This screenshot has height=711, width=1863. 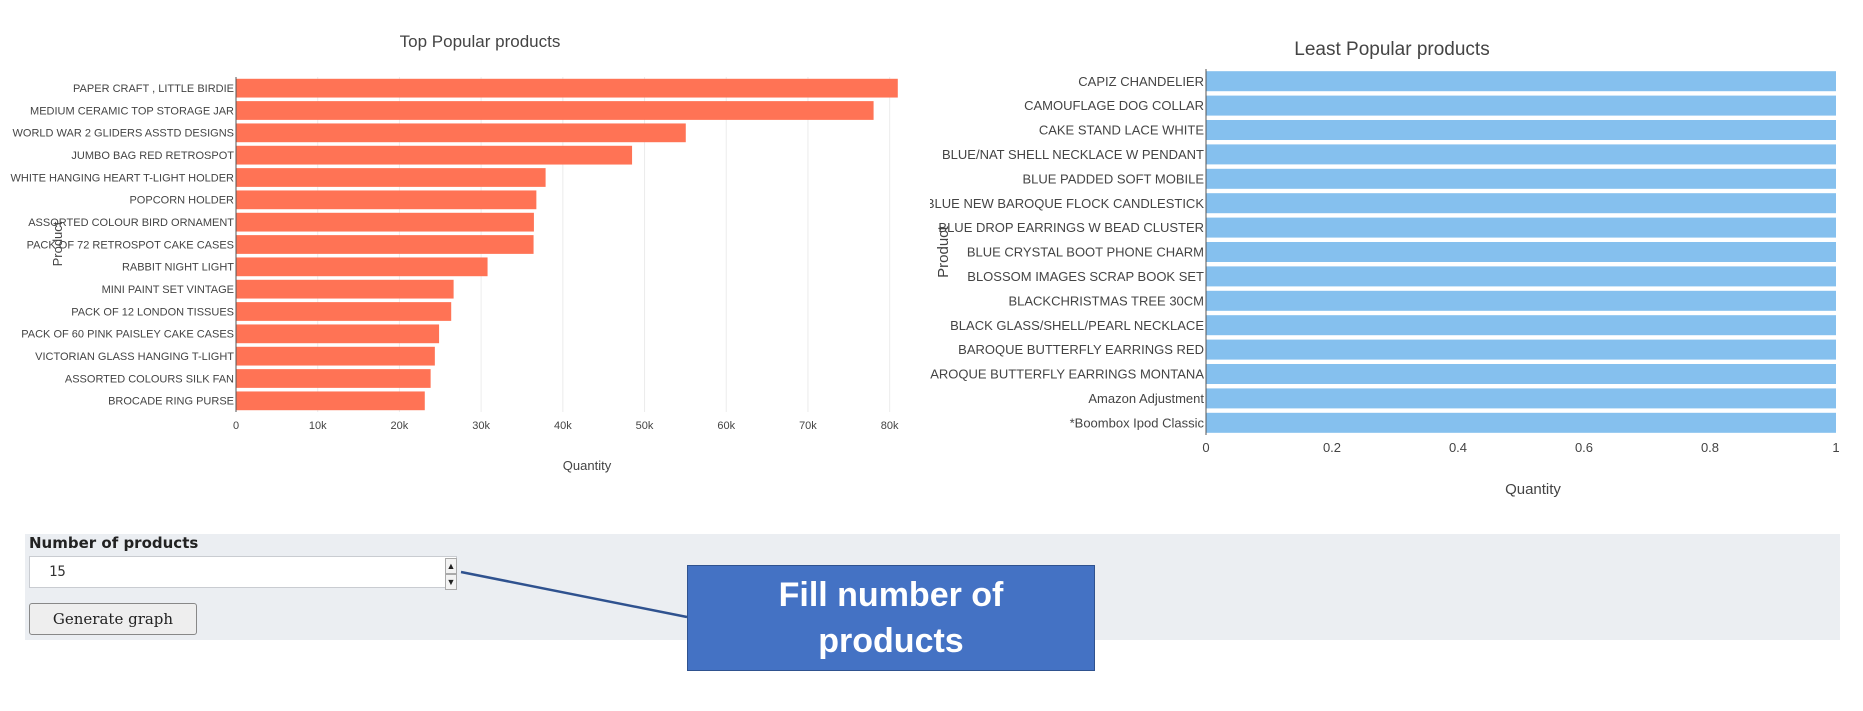 I want to click on right-y-axis-label: Product, so click(x=943, y=251).